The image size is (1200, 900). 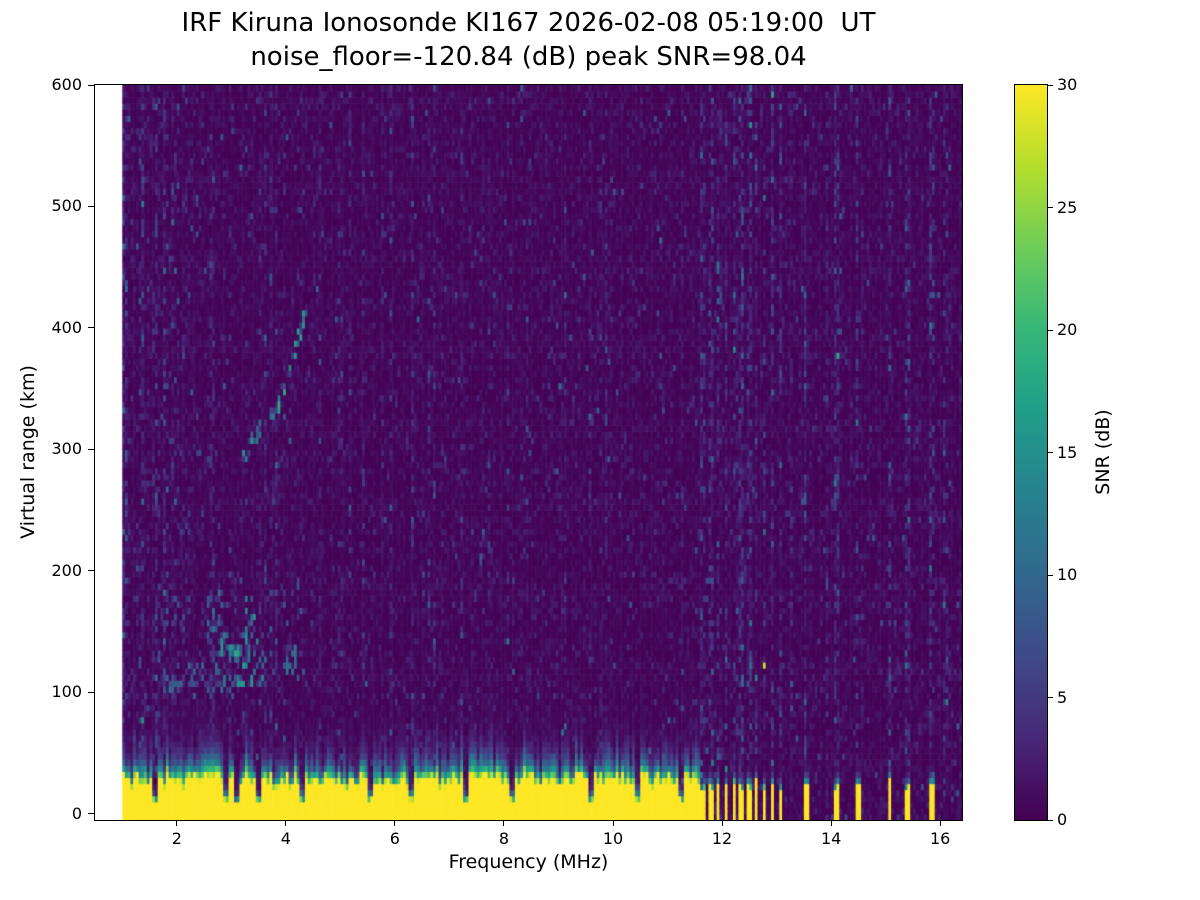 What do you see at coordinates (1067, 207) in the screenshot?
I see `cbar-tick-label: 25` at bounding box center [1067, 207].